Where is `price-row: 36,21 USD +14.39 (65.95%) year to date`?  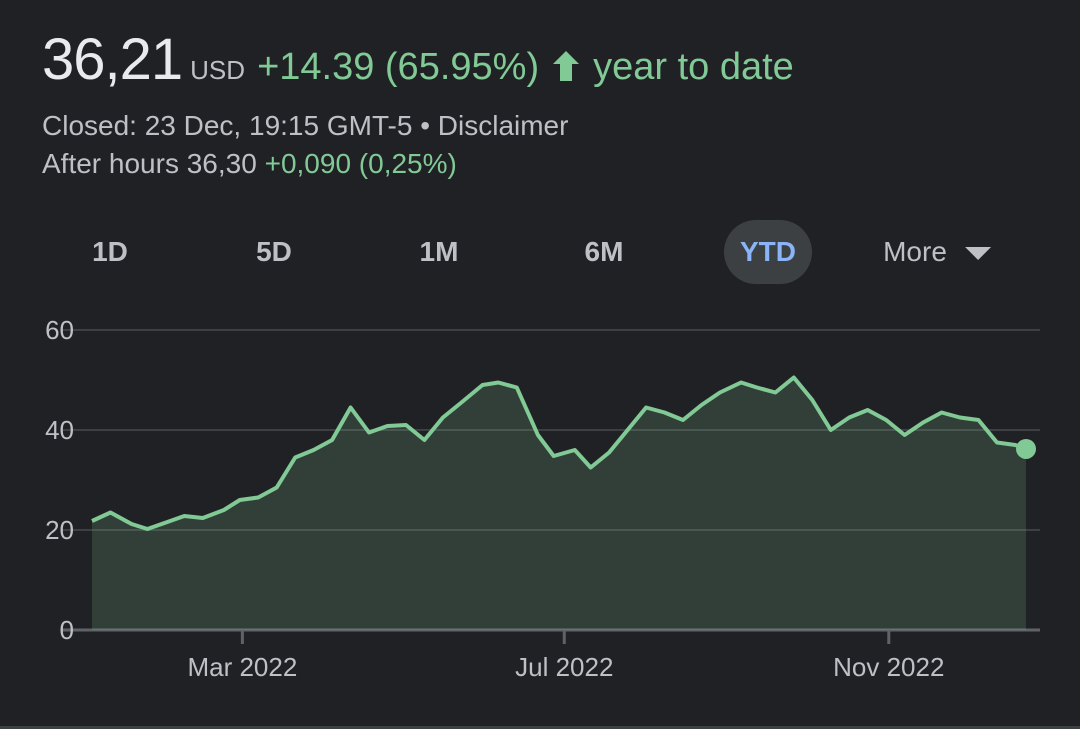 price-row: 36,21 USD +14.39 (65.95%) year to date is located at coordinates (551, 59).